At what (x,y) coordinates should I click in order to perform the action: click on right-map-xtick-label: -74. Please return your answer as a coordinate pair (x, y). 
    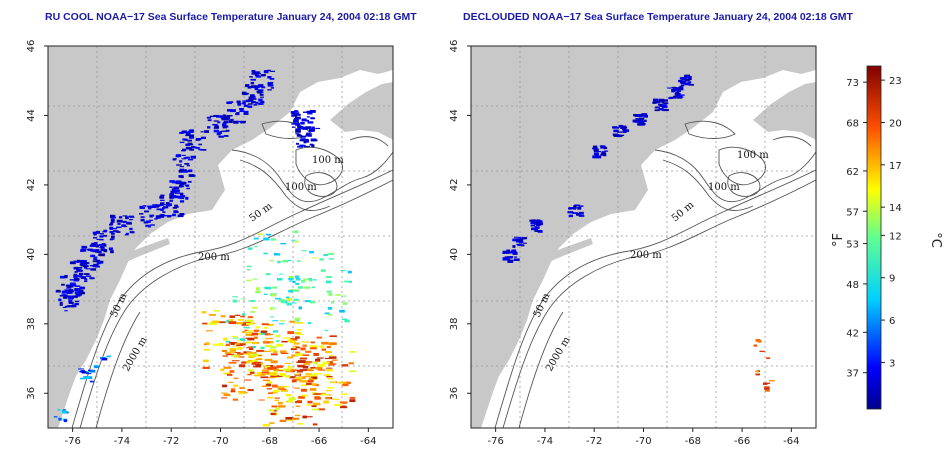
    Looking at the image, I should click on (545, 441).